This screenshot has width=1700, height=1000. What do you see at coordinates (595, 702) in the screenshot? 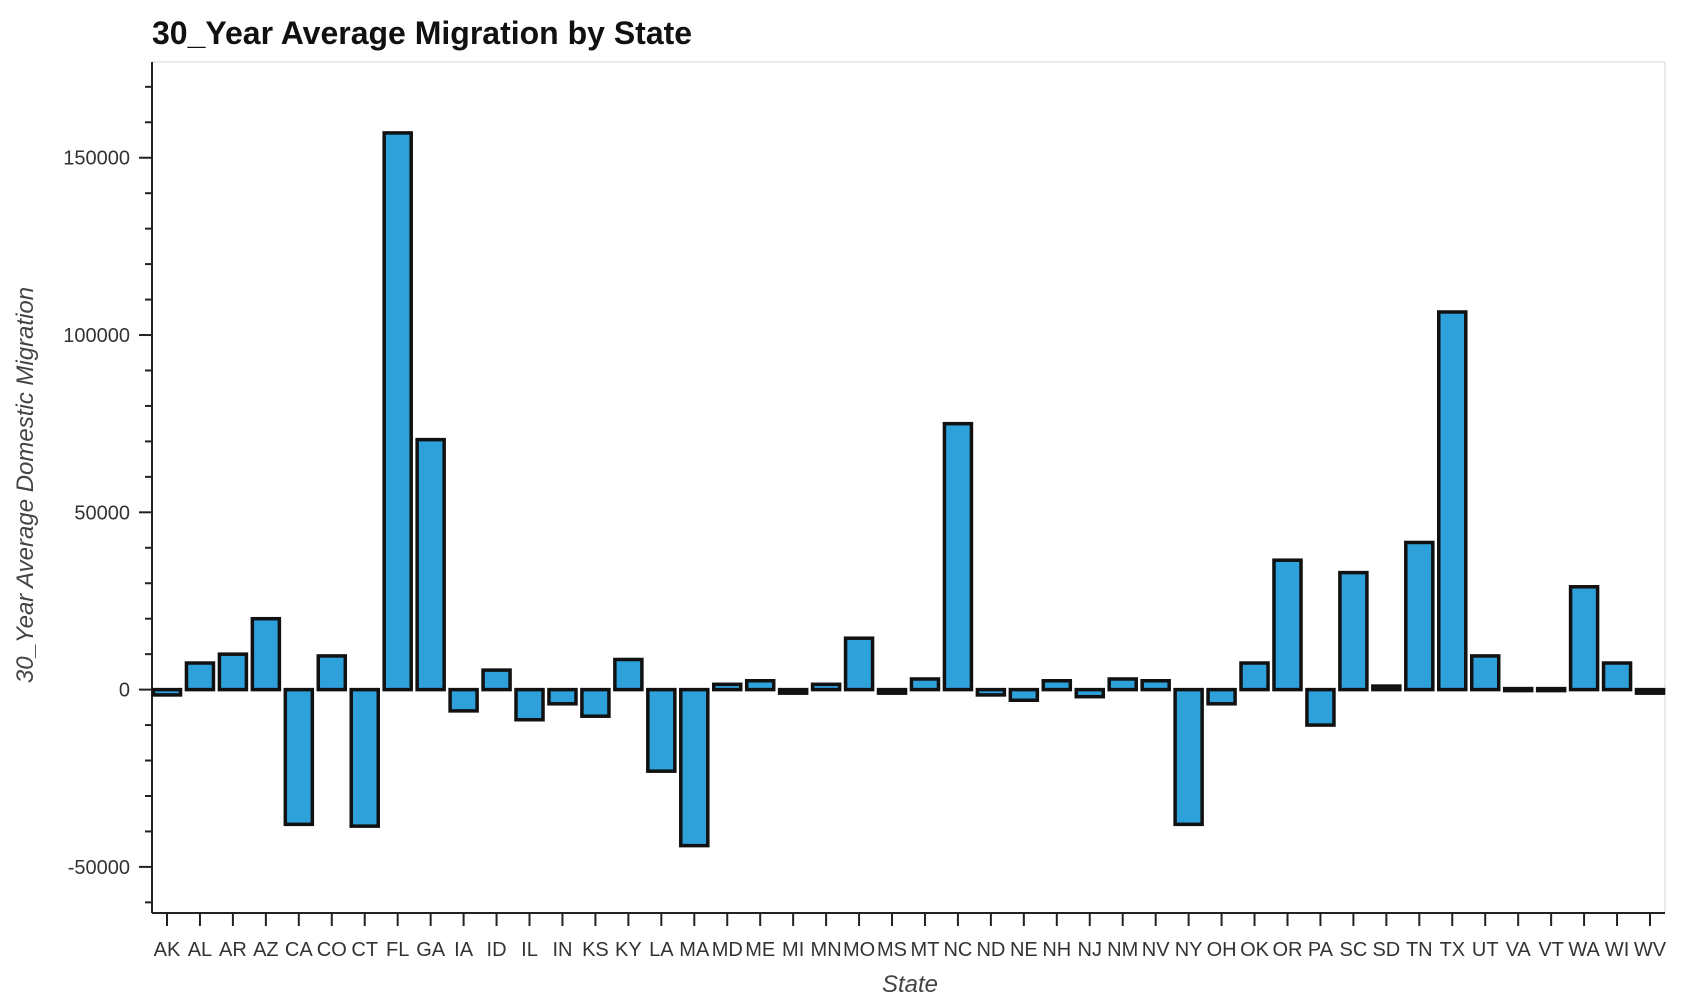
I see `bar-ks` at bounding box center [595, 702].